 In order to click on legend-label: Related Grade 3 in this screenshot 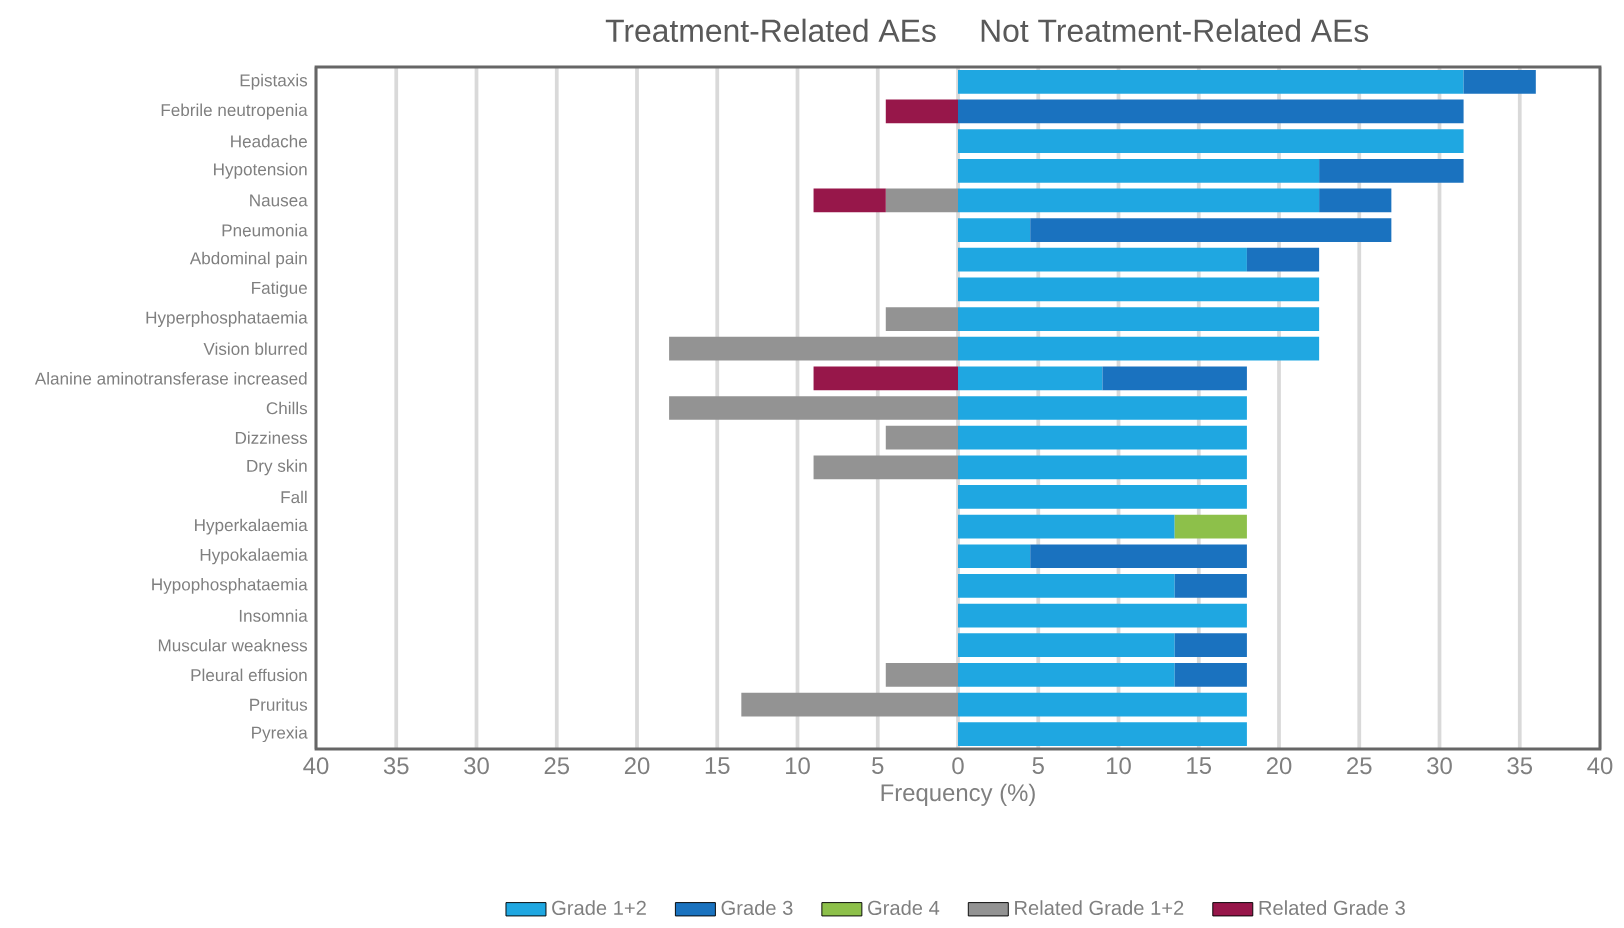, I will do `click(1332, 908)`.